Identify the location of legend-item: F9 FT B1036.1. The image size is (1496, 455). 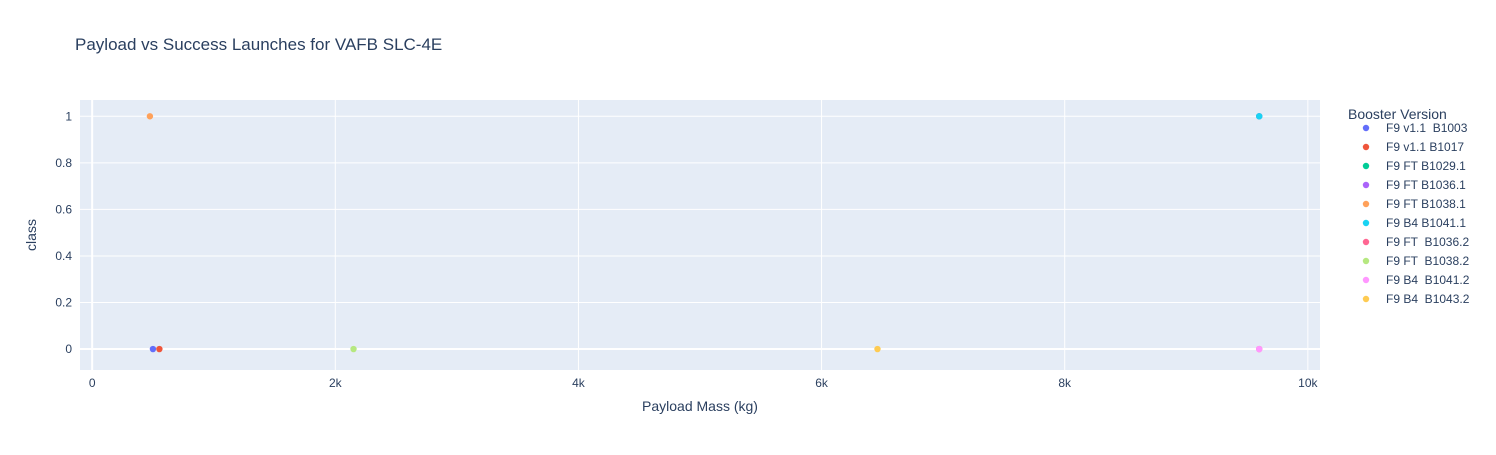
(1414, 185).